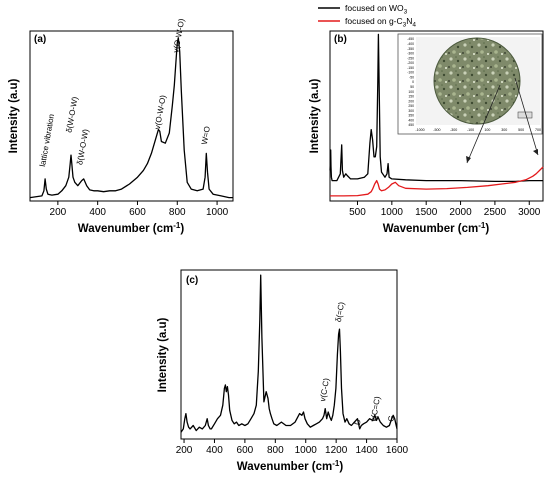 This screenshot has width=550, height=478. What do you see at coordinates (453, 130) in the screenshot?
I see `inset-x-tick-label: -300` at bounding box center [453, 130].